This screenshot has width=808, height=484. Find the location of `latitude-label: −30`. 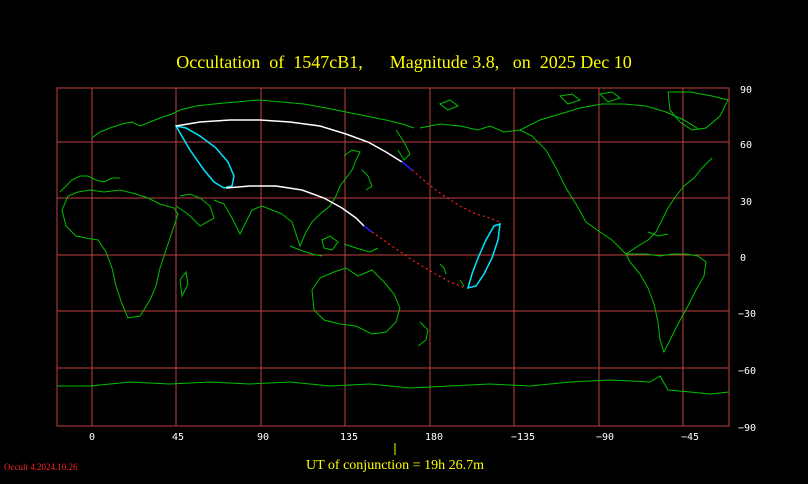

latitude-label: −30 is located at coordinates (747, 314).